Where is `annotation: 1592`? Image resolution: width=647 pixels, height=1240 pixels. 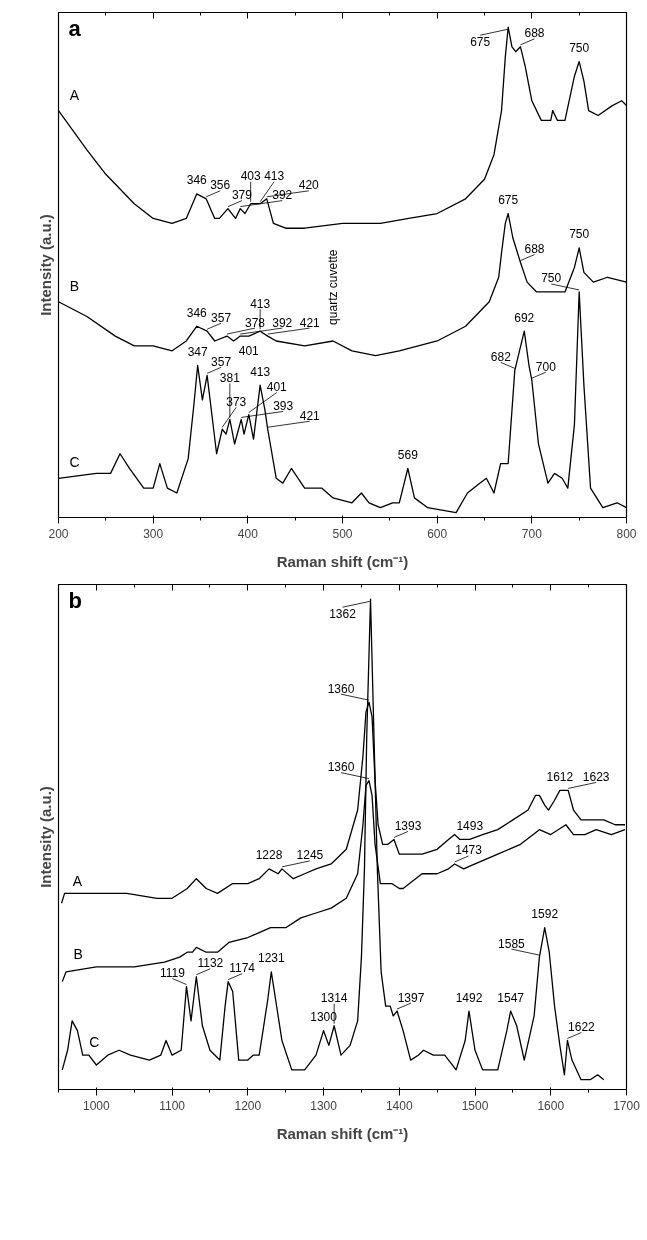
annotation: 1592 is located at coordinates (545, 914).